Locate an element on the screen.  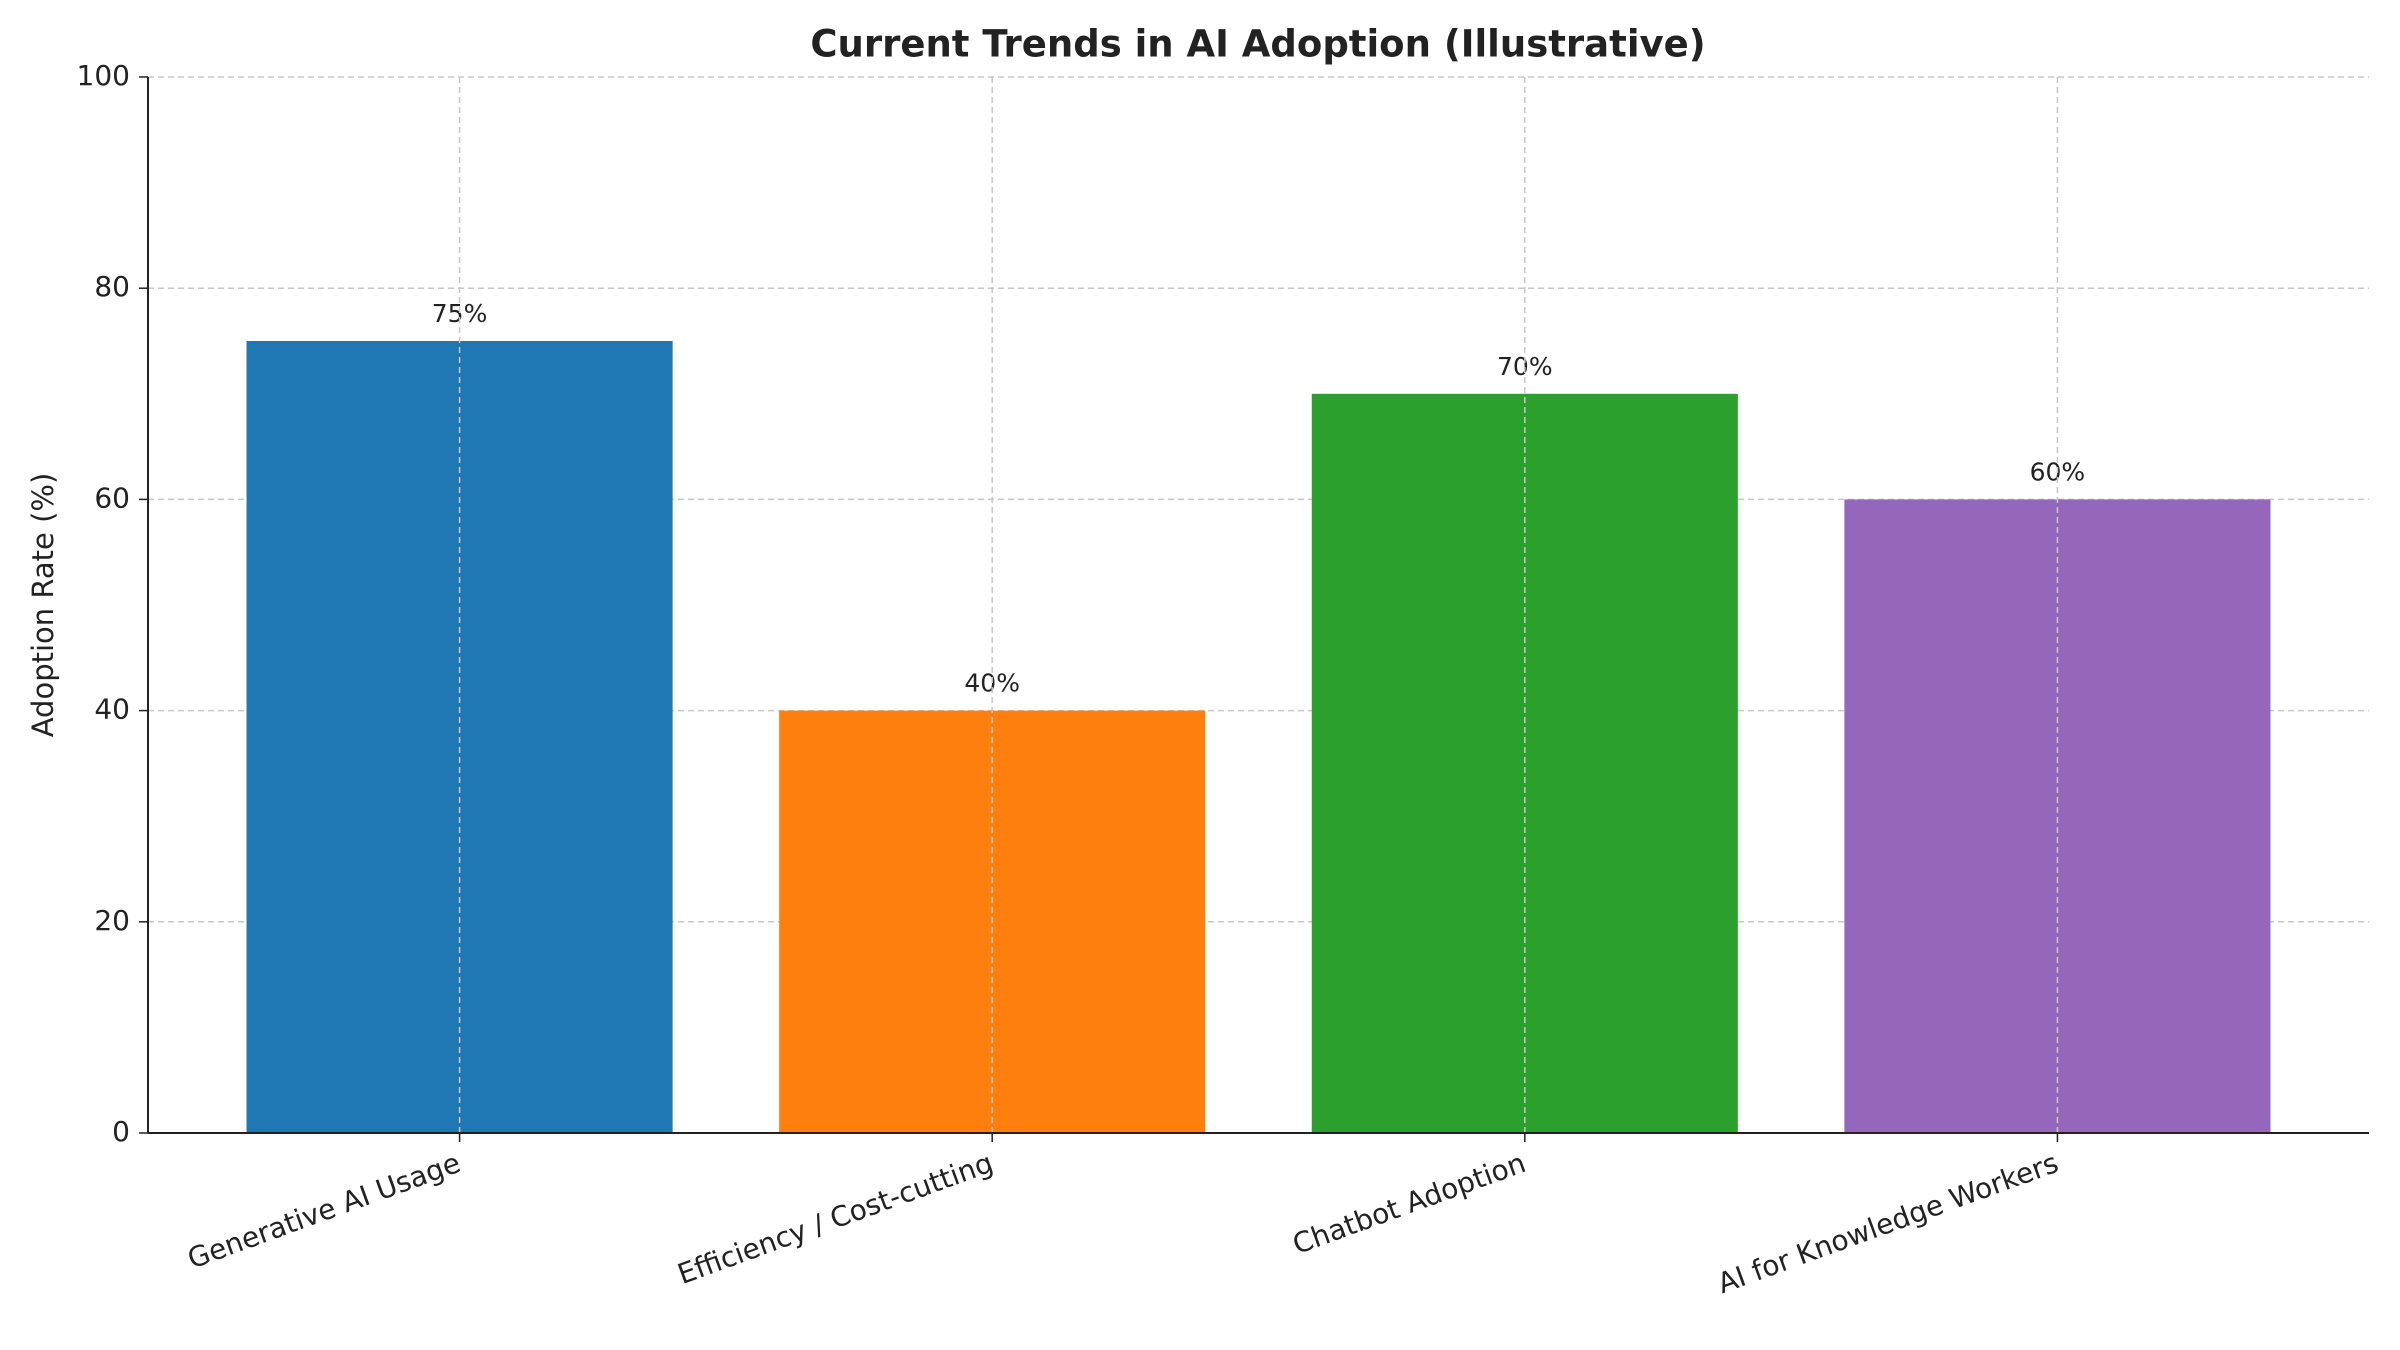
y-tick-label: 60 is located at coordinates (112, 497).